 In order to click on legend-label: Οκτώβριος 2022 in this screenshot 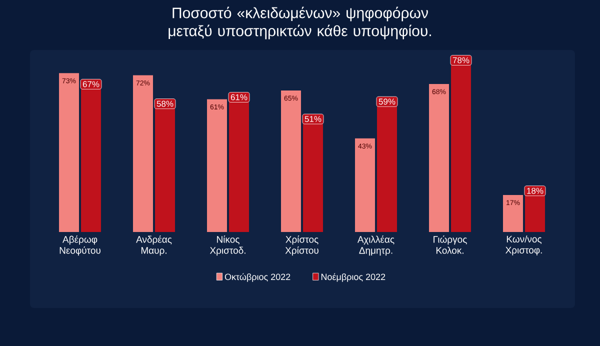, I will do `click(257, 277)`.